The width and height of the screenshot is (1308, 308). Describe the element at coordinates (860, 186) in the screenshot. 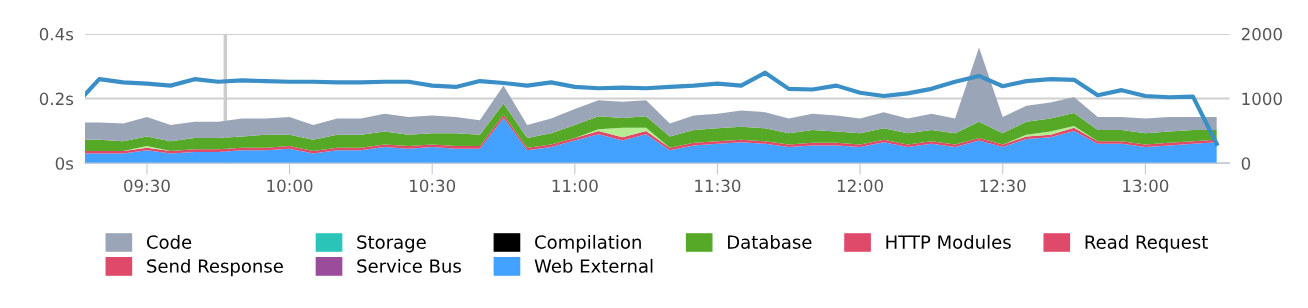

I see `x-tick-label: 12:00` at that location.